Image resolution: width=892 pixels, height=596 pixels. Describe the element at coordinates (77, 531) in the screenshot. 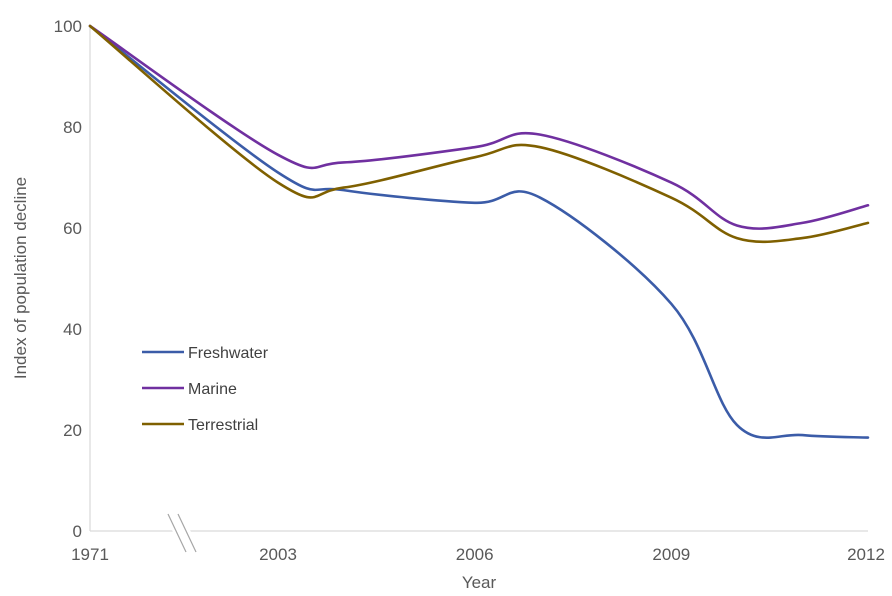

I see `y-tick-label: 0` at that location.